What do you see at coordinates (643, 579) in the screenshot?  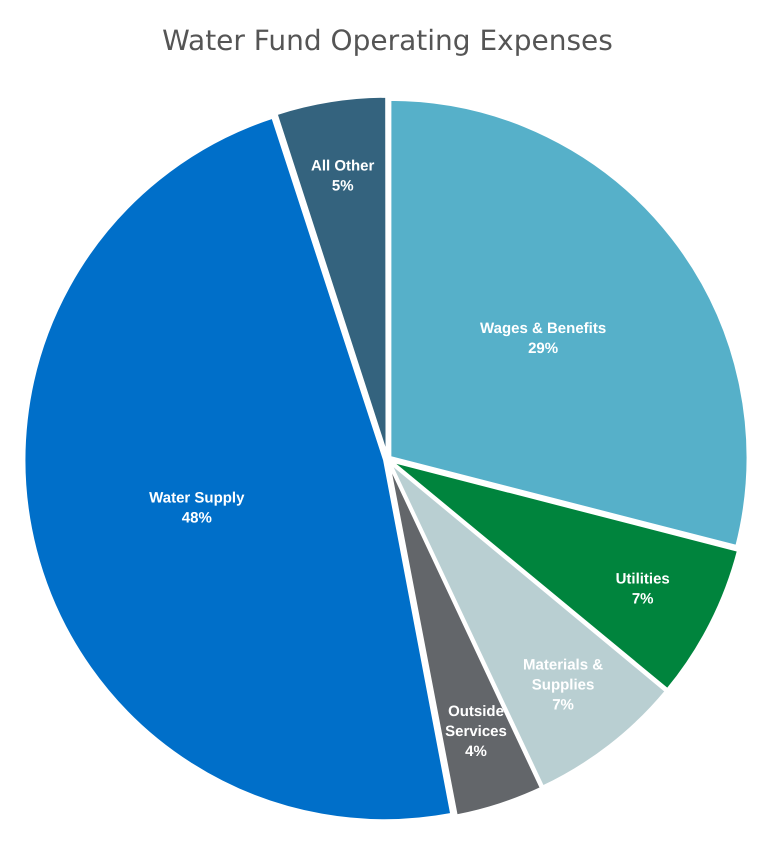 I see `slice-label: Utilities` at bounding box center [643, 579].